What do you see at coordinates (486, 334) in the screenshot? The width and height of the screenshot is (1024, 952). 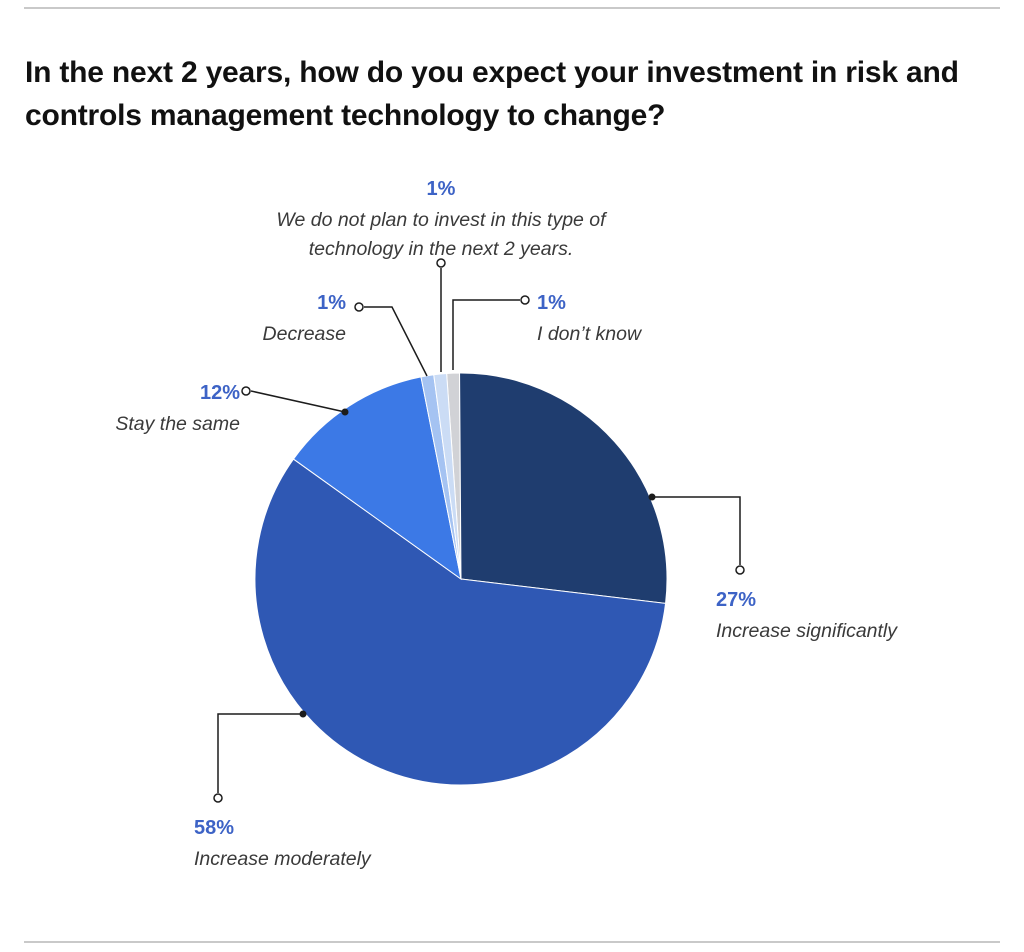 I see `leader-line-i-dont-know` at bounding box center [486, 334].